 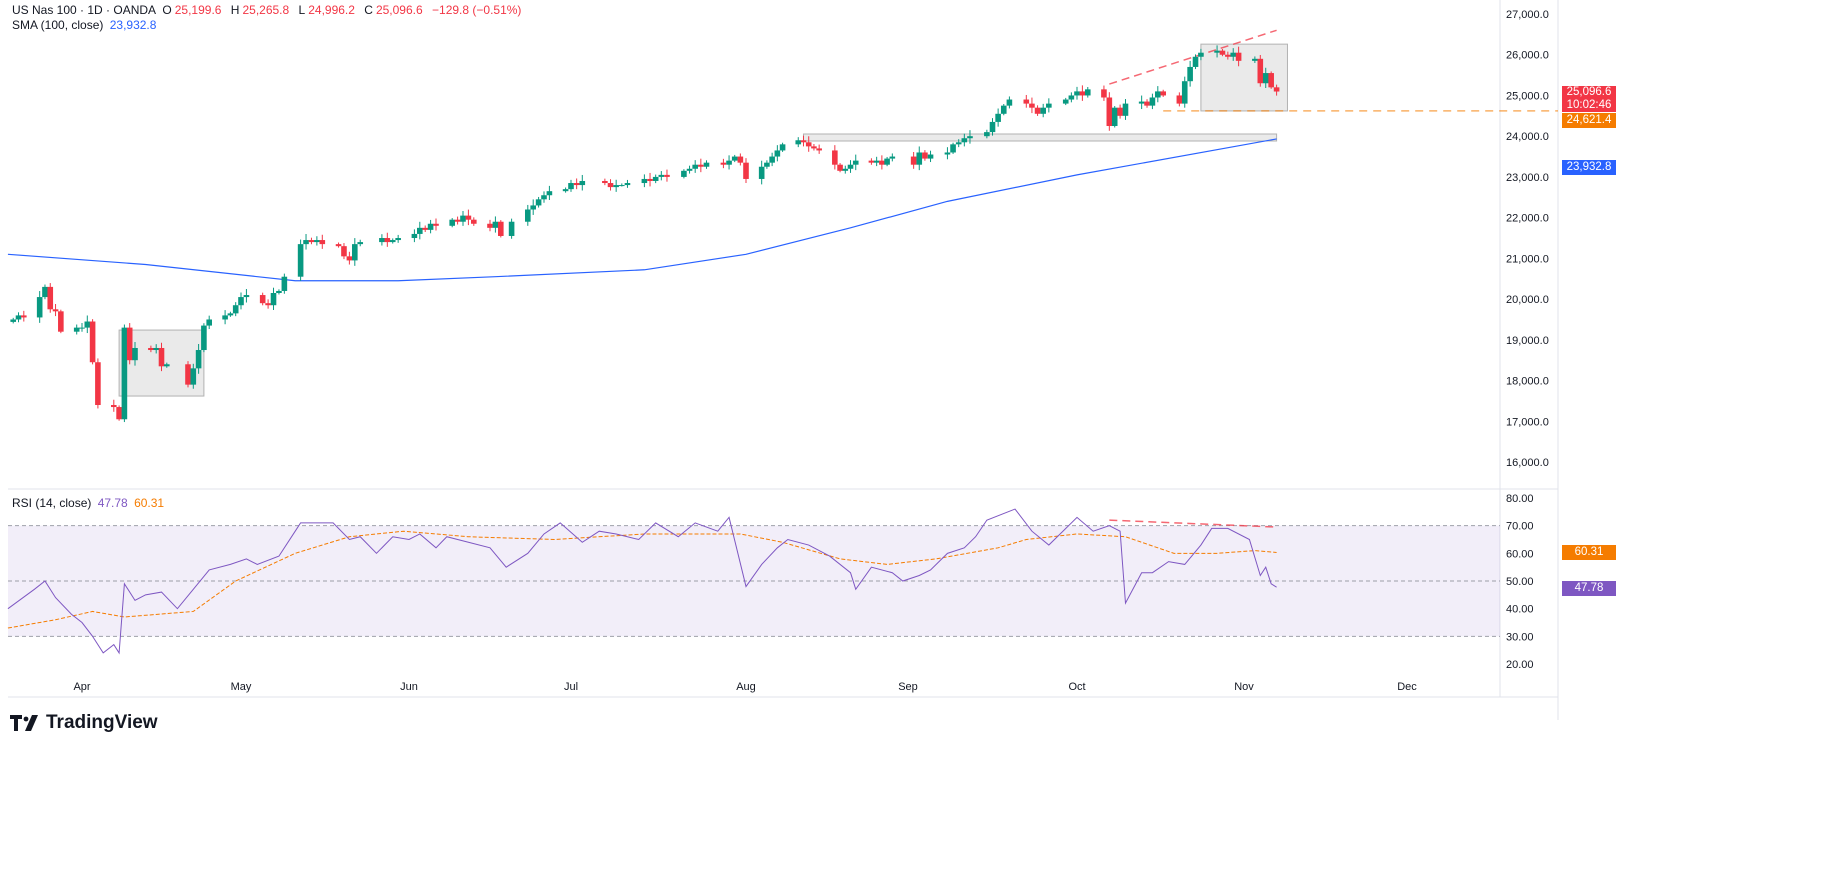 I want to click on rsi-tick-label: 60.00, so click(x=1520, y=554).